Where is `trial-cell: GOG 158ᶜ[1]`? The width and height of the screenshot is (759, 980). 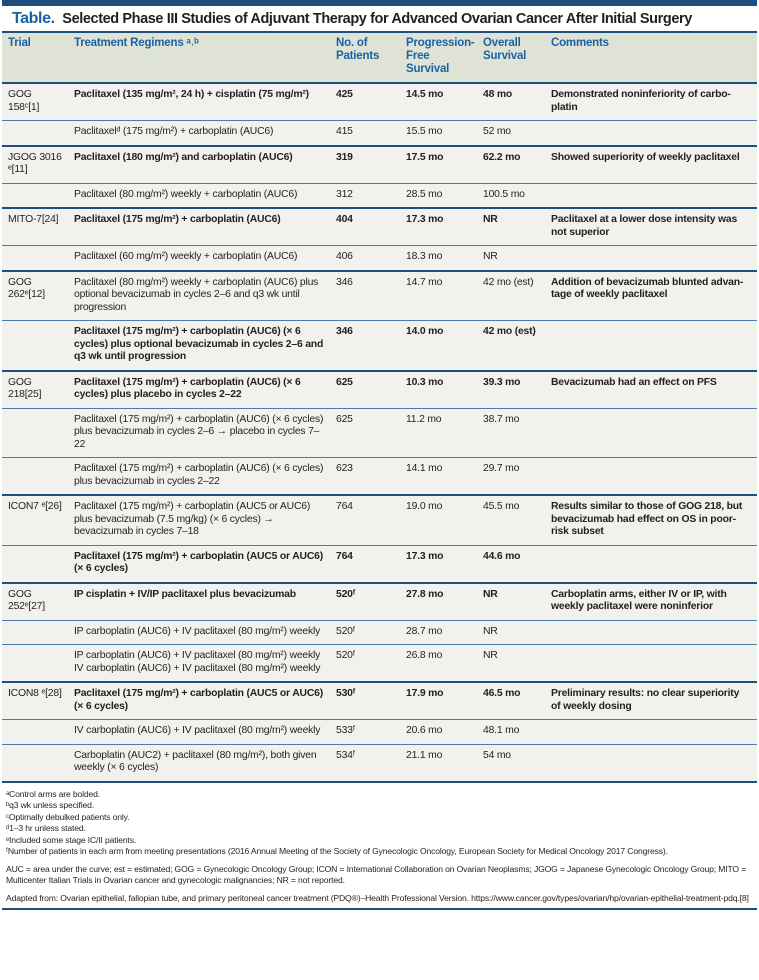
trial-cell: GOG 158ᶜ[1] is located at coordinates (35, 101).